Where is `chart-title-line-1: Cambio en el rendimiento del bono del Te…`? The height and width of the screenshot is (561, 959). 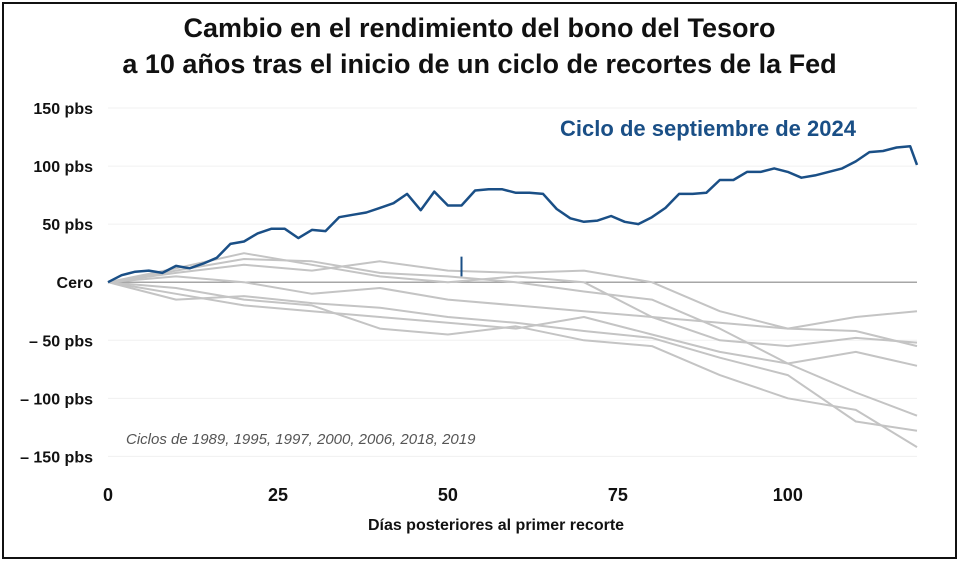 chart-title-line-1: Cambio en el rendimiento del bono del Te… is located at coordinates (479, 28).